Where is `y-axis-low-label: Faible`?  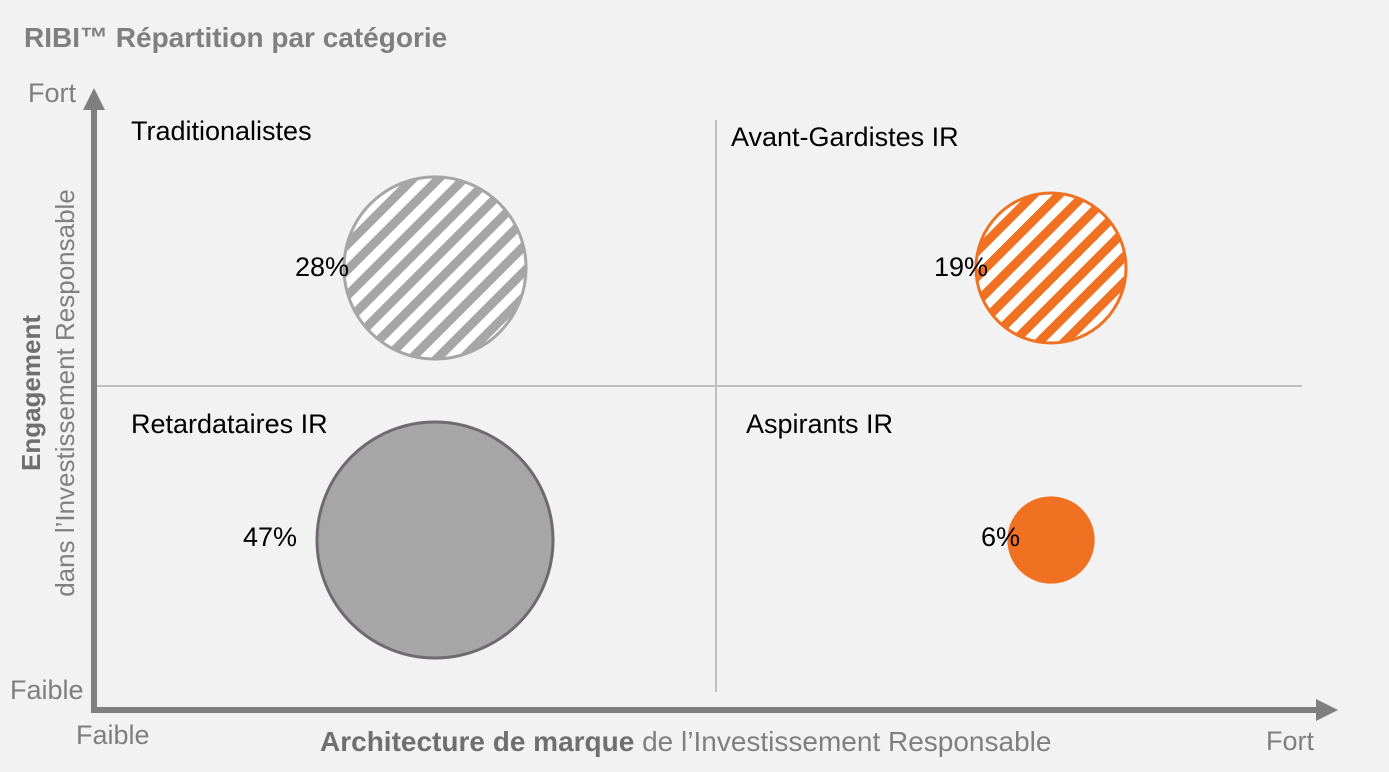
y-axis-low-label: Faible is located at coordinates (47, 690).